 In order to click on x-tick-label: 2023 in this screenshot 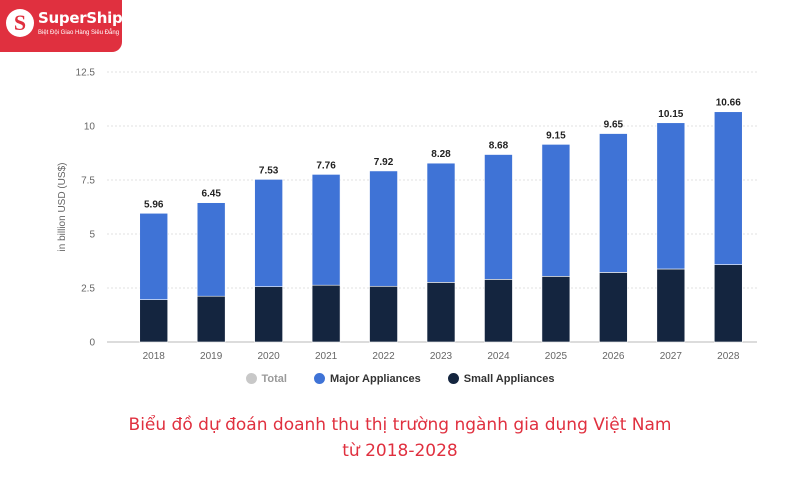, I will do `click(441, 356)`.